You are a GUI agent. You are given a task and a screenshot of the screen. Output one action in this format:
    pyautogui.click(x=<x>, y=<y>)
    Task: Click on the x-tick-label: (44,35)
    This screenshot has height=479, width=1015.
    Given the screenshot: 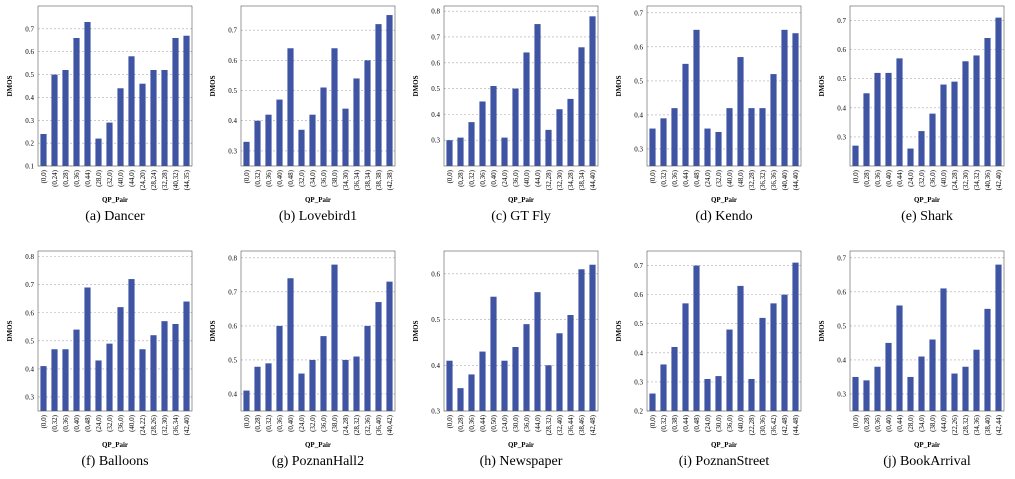 What is the action you would take?
    pyautogui.click(x=187, y=179)
    